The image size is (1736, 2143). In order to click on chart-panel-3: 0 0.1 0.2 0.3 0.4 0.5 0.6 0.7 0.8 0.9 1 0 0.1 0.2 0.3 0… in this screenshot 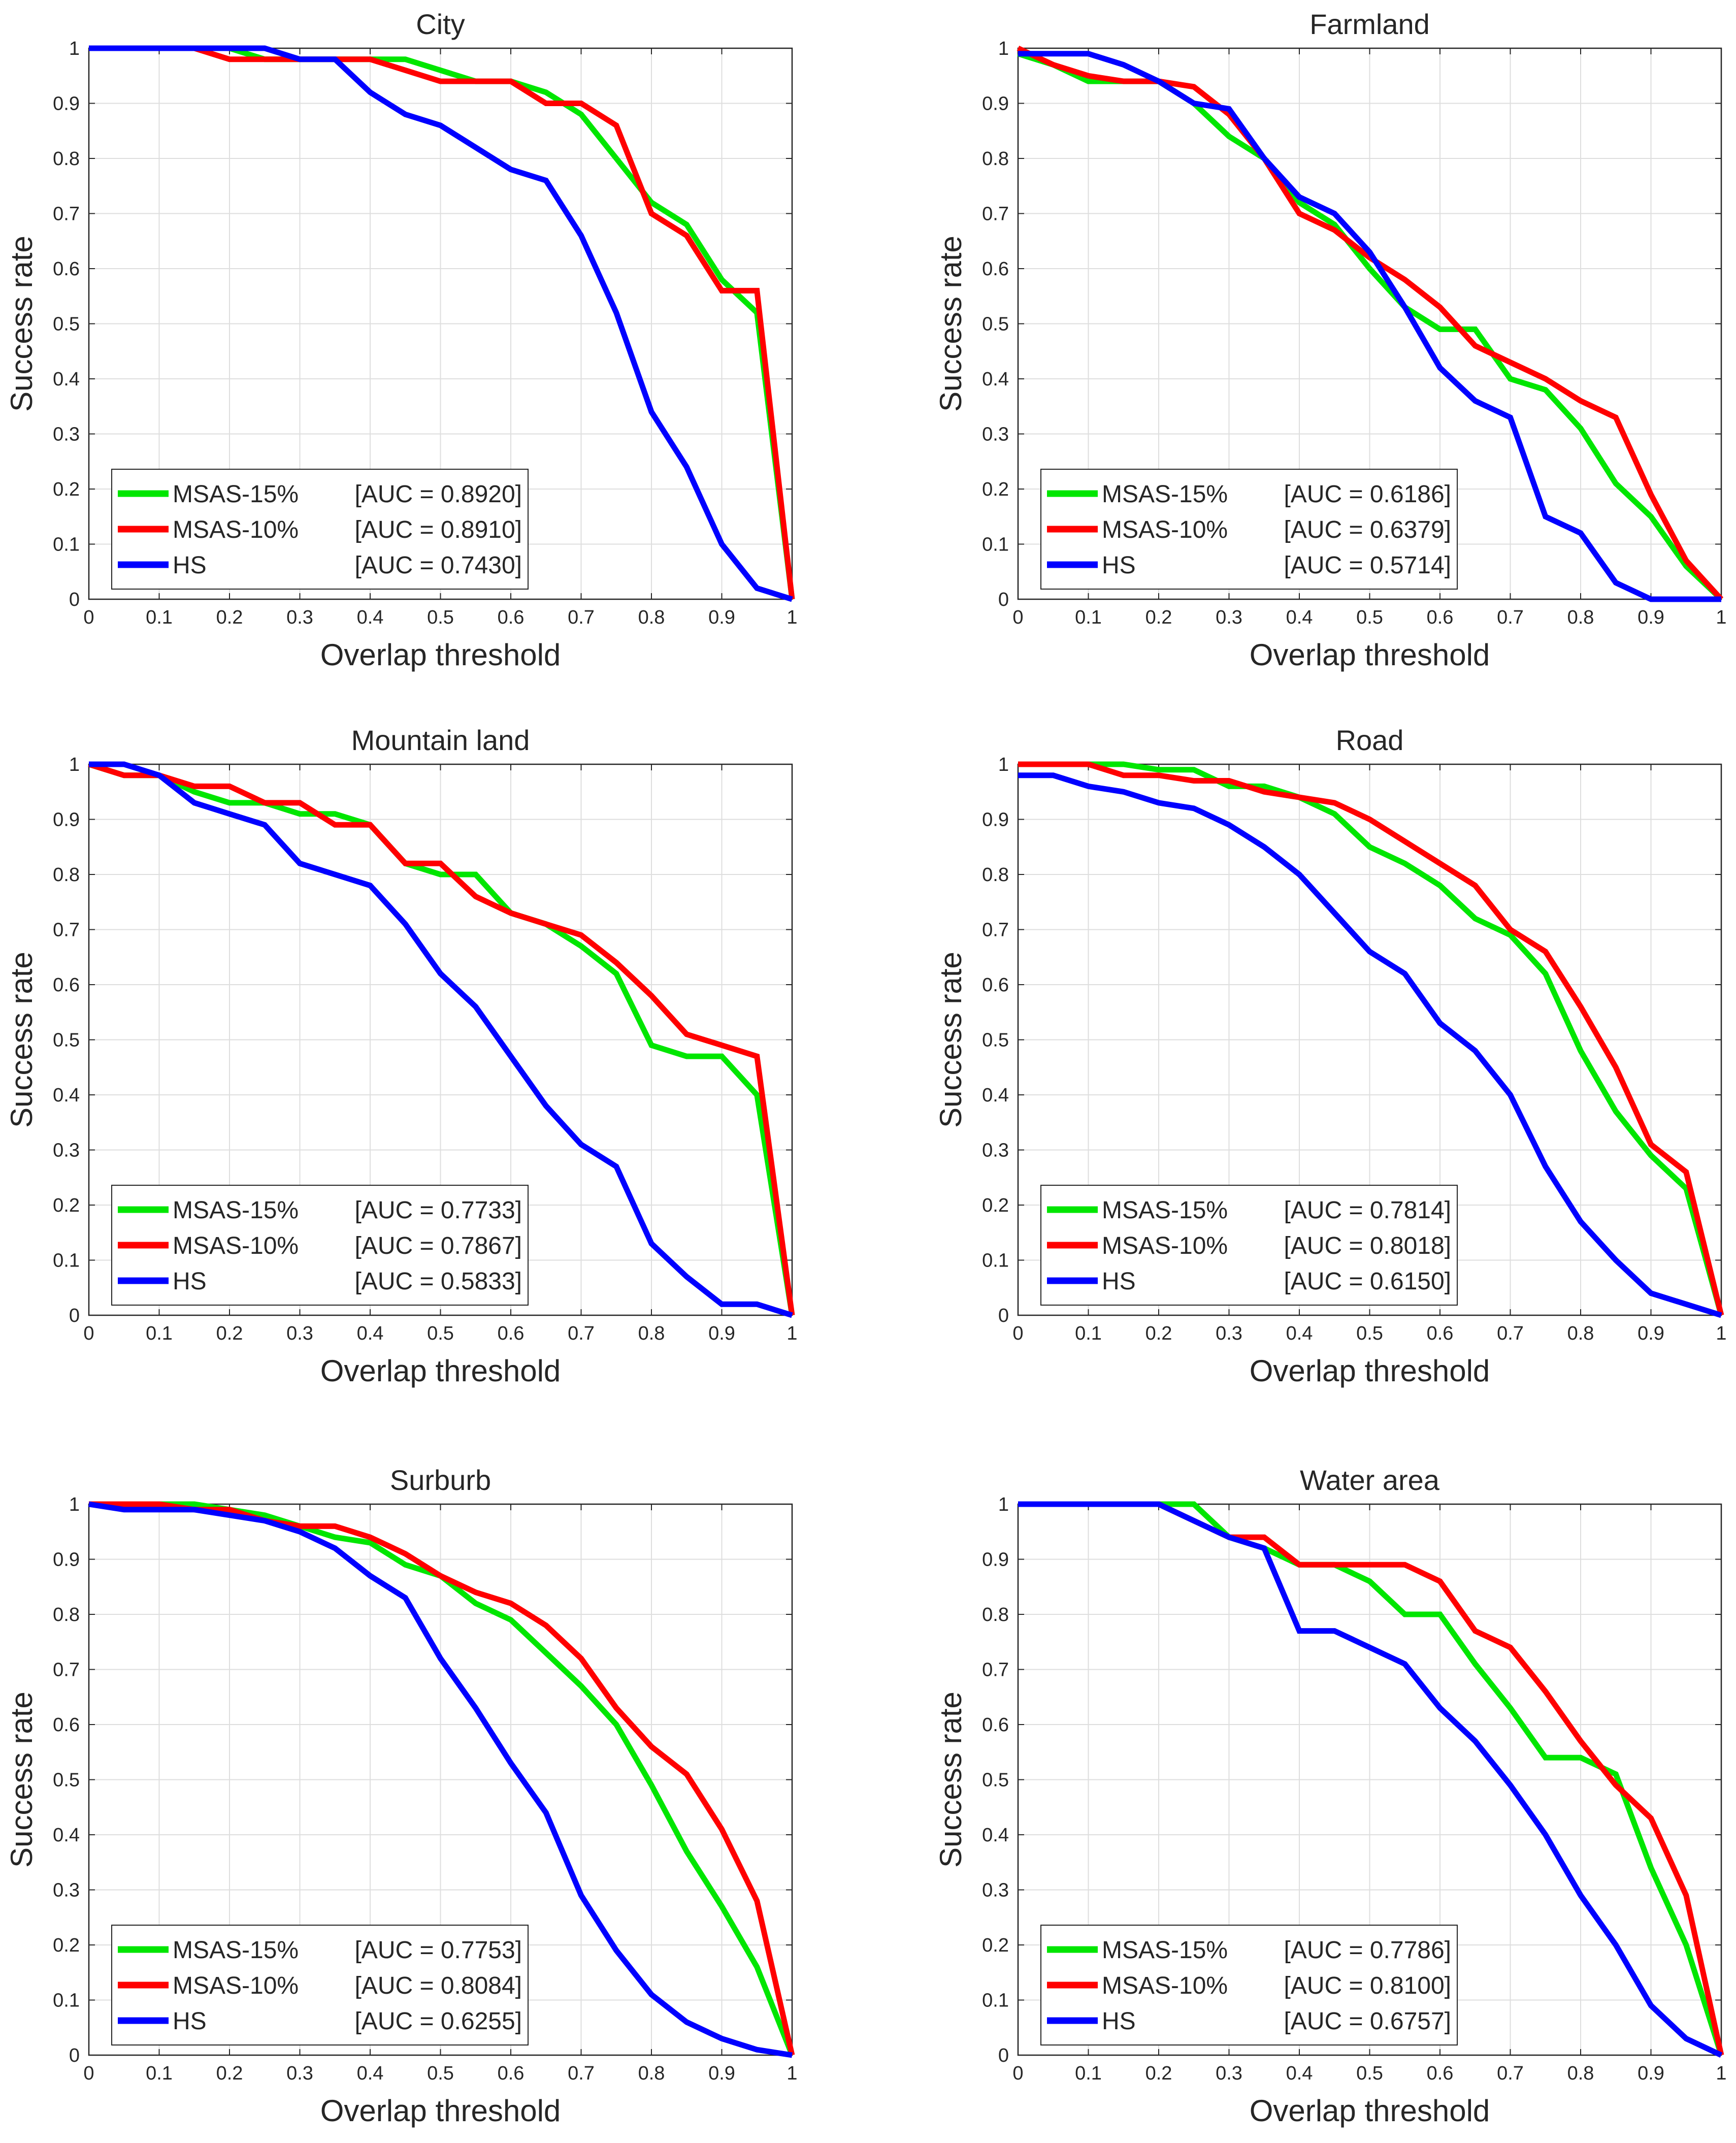, I will do `click(401, 1056)`.